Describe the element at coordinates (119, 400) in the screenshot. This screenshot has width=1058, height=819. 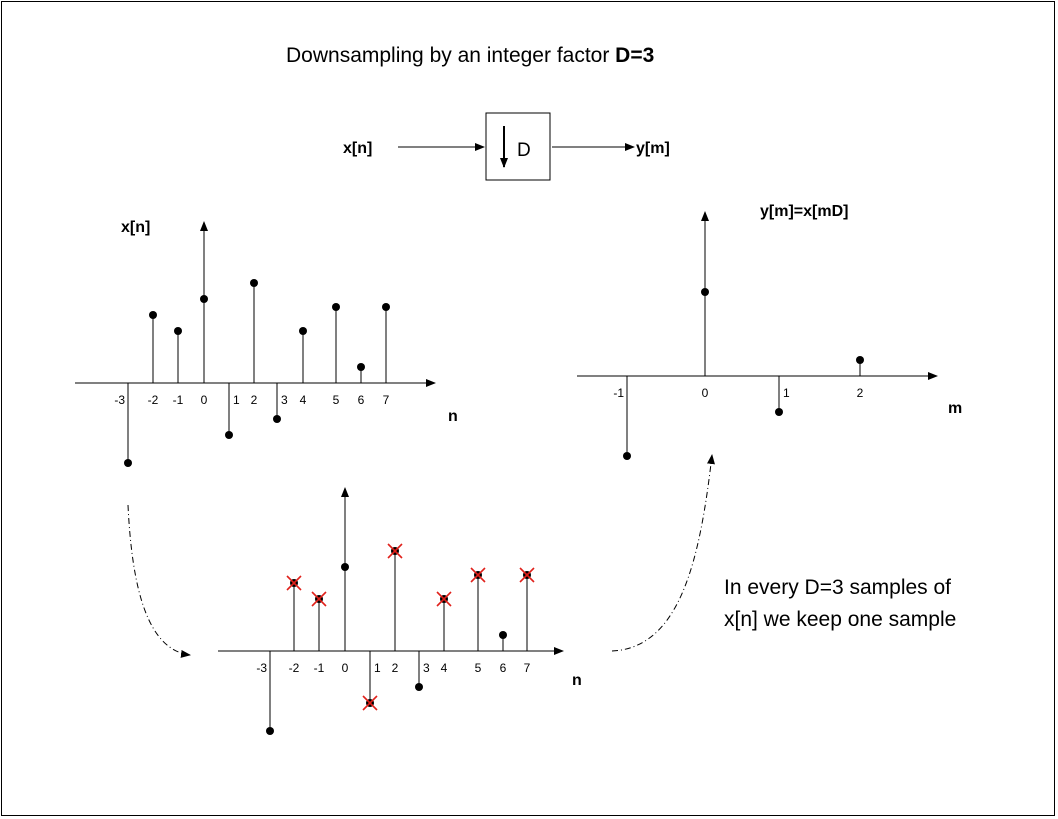
I see `xn-tick-label: -3` at that location.